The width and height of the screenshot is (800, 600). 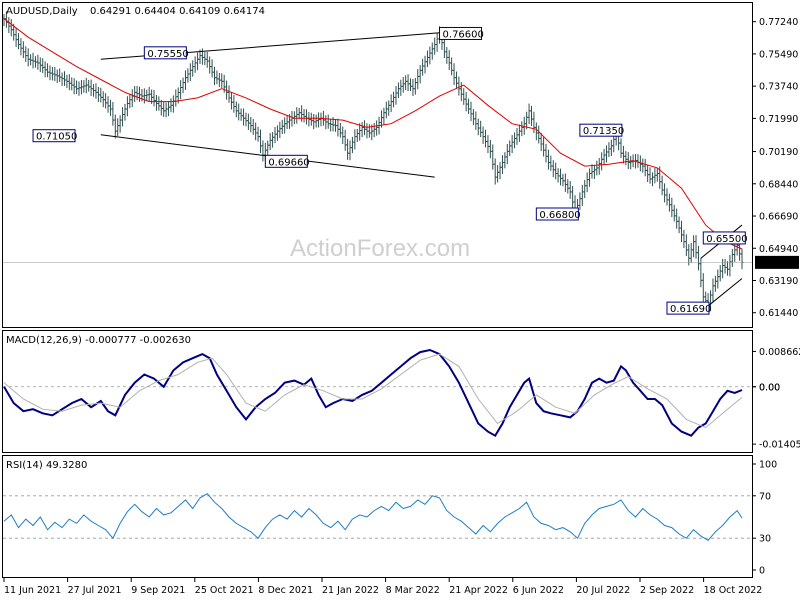 I want to click on level-label-text: 0.75550, so click(x=167, y=54).